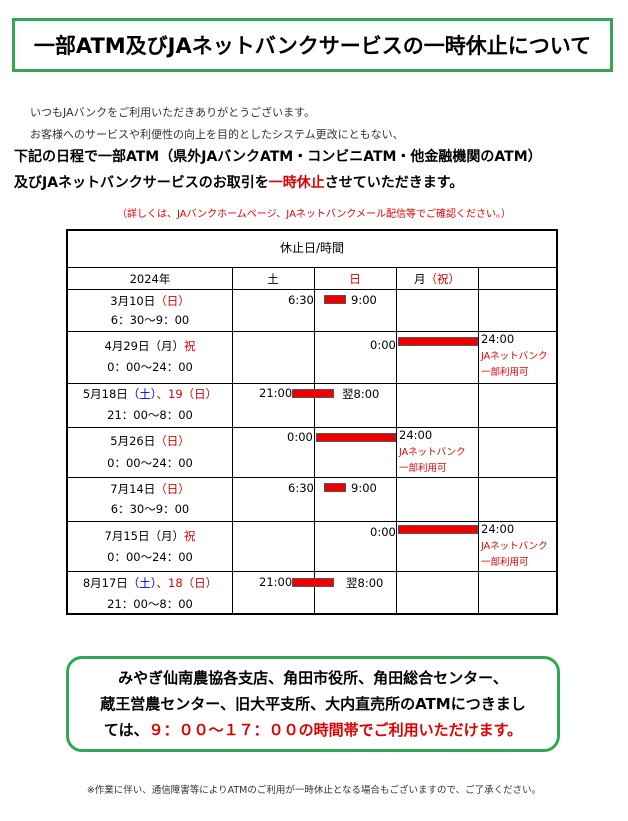 Image resolution: width=628 pixels, height=821 pixels. What do you see at coordinates (296, 183) in the screenshot?
I see `main-line-2-red: 一時休止` at bounding box center [296, 183].